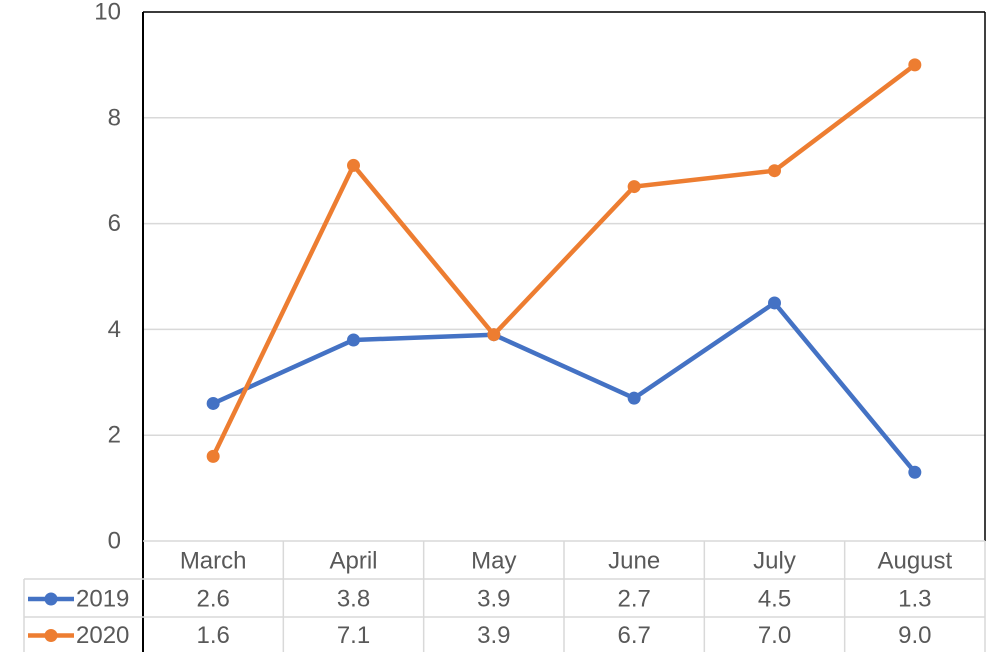  Describe the element at coordinates (107, 277) in the screenshot. I see `y-tick-labels: 0 2 4 6 8 10` at that location.